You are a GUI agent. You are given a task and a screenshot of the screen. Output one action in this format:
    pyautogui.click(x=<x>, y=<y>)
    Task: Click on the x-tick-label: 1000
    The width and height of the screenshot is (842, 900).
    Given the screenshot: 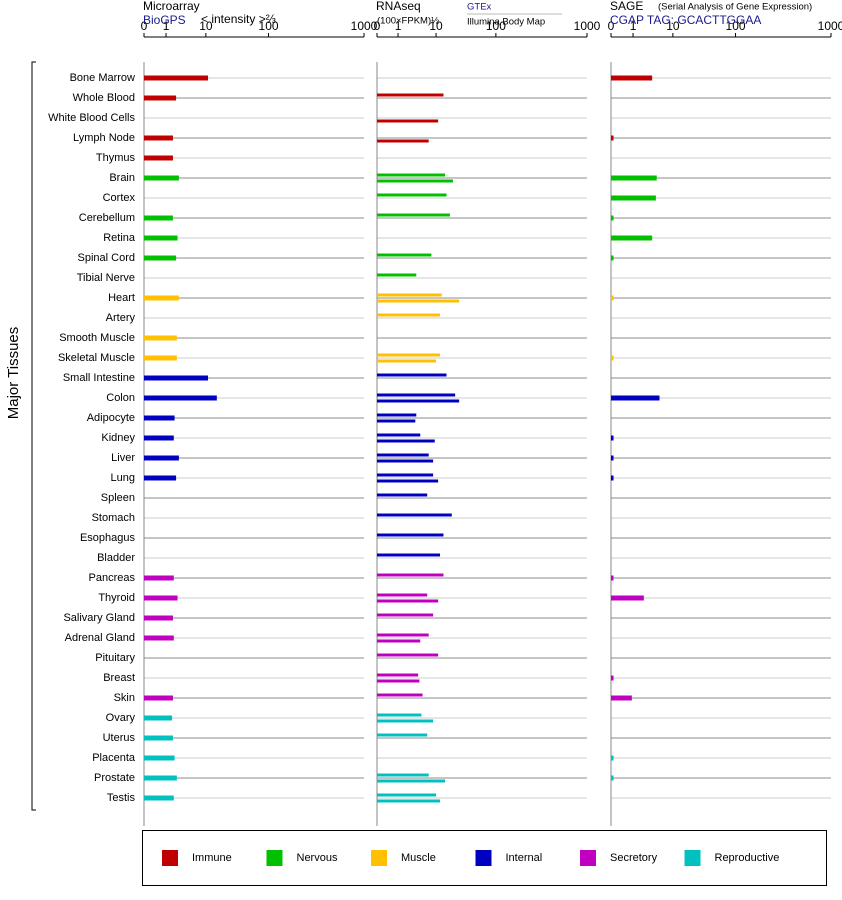 What is the action you would take?
    pyautogui.click(x=587, y=26)
    